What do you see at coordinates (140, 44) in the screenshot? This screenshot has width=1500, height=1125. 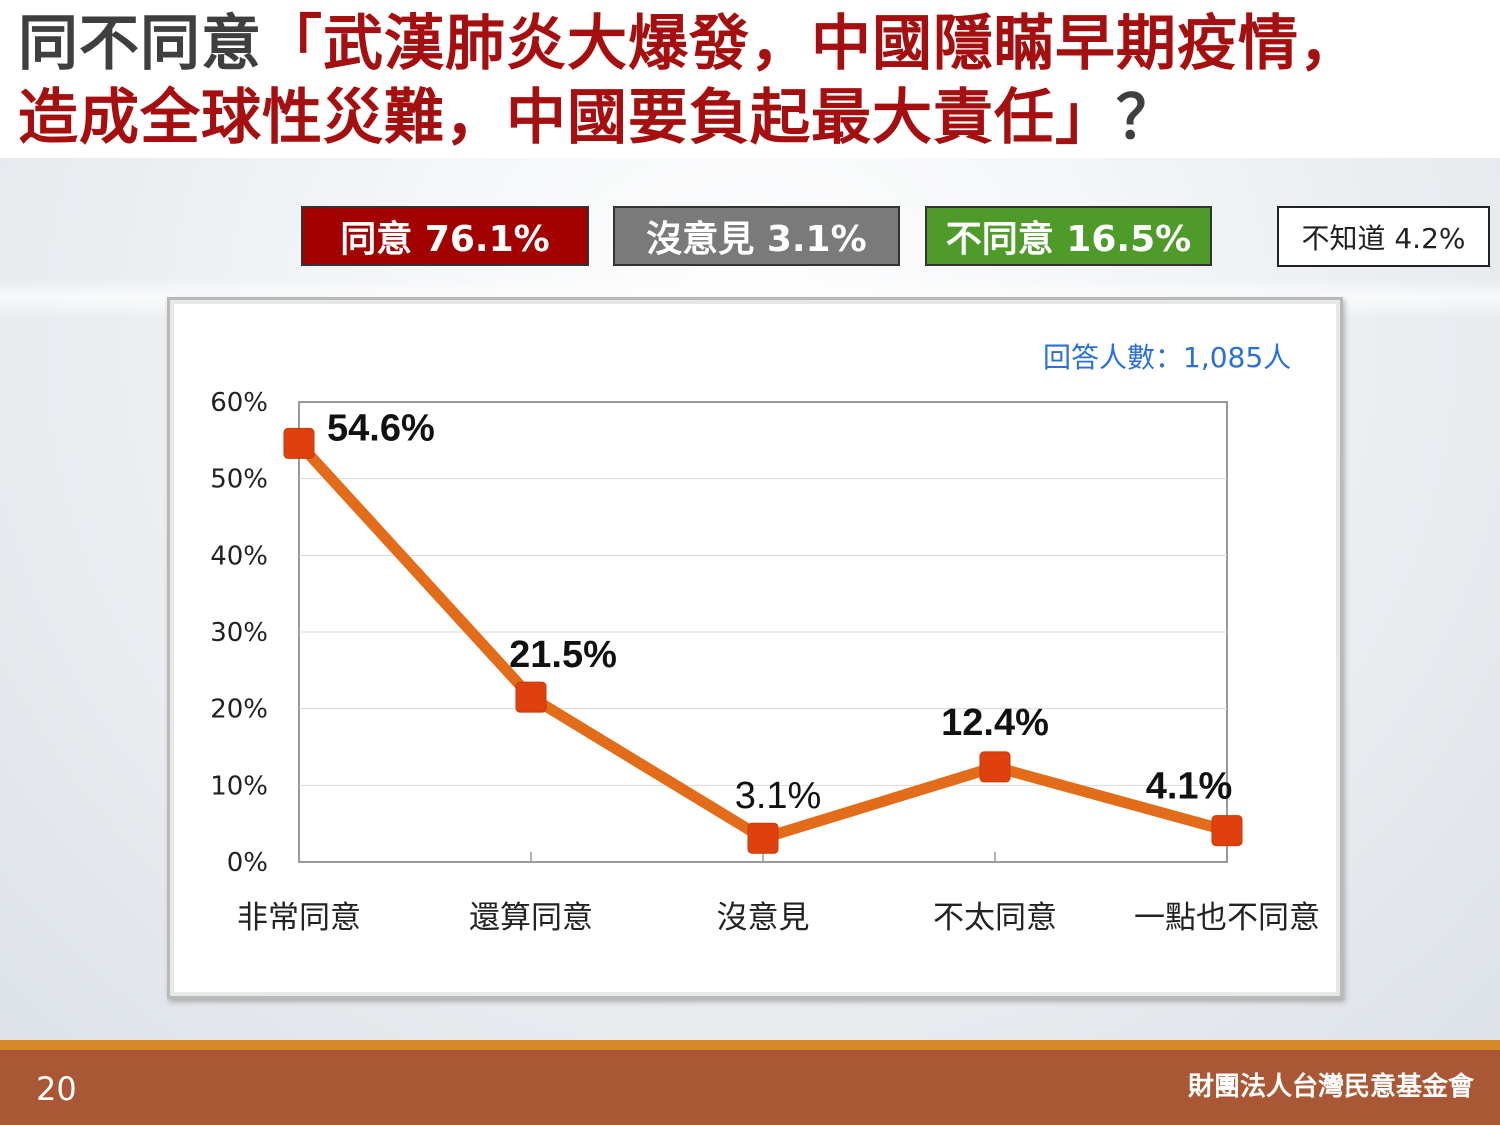 I see `title-prefix: 同不同意` at bounding box center [140, 44].